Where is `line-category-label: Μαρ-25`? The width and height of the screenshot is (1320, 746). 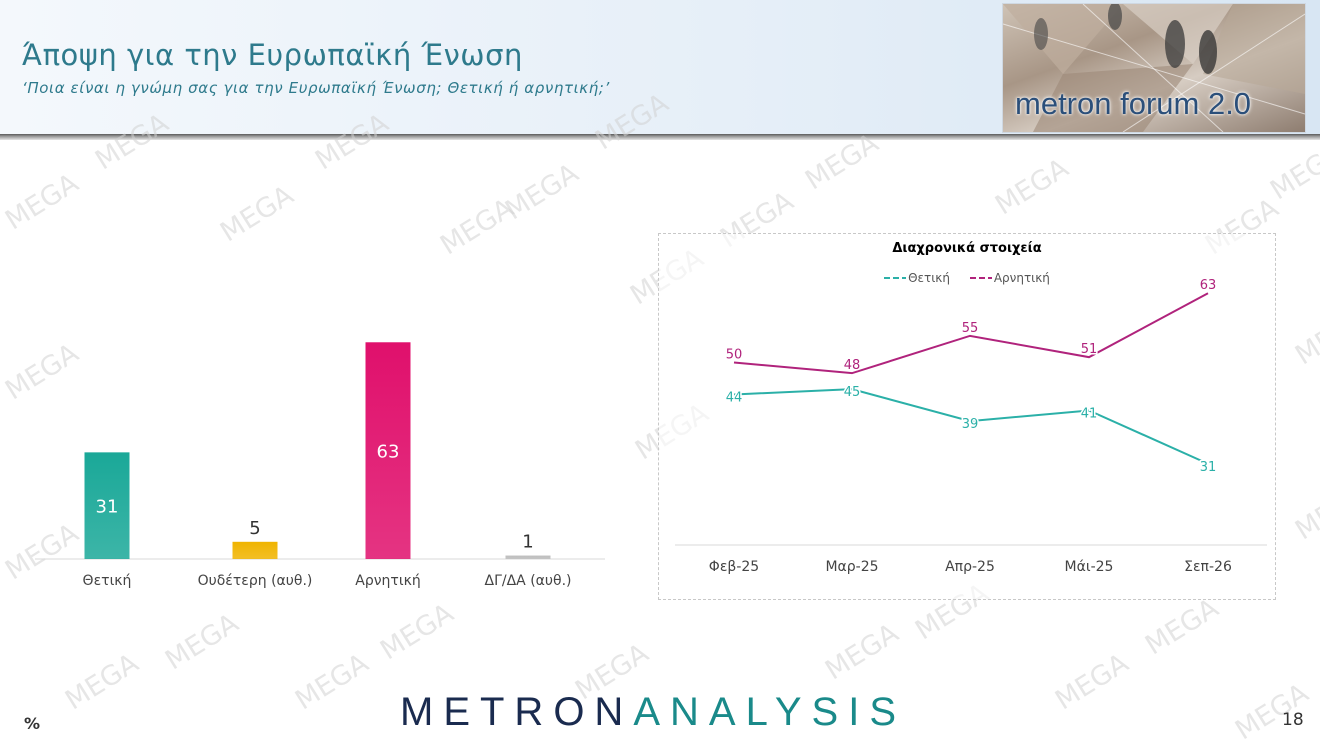 line-category-label: Μαρ-25 is located at coordinates (851, 567).